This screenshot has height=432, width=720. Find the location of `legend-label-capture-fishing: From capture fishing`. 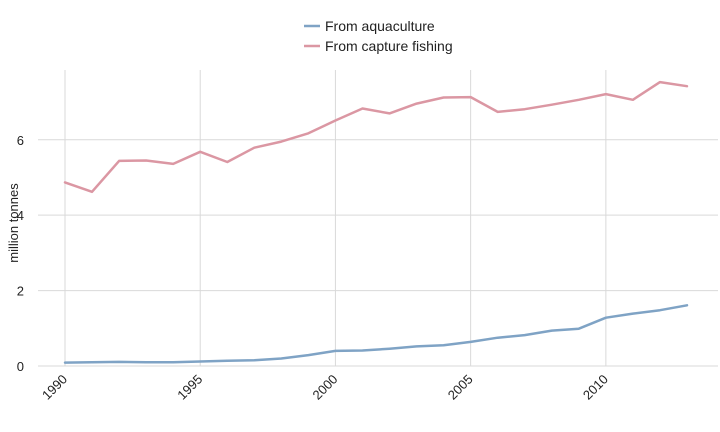

legend-label-capture-fishing: From capture fishing is located at coordinates (389, 46).